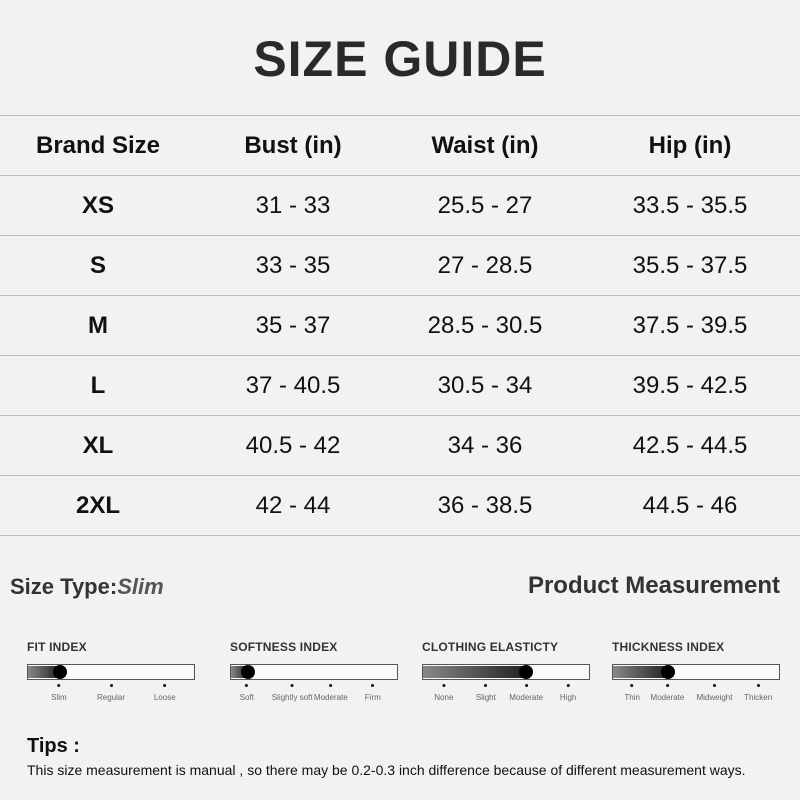  Describe the element at coordinates (443, 693) in the screenshot. I see `index-level-label: None` at that location.